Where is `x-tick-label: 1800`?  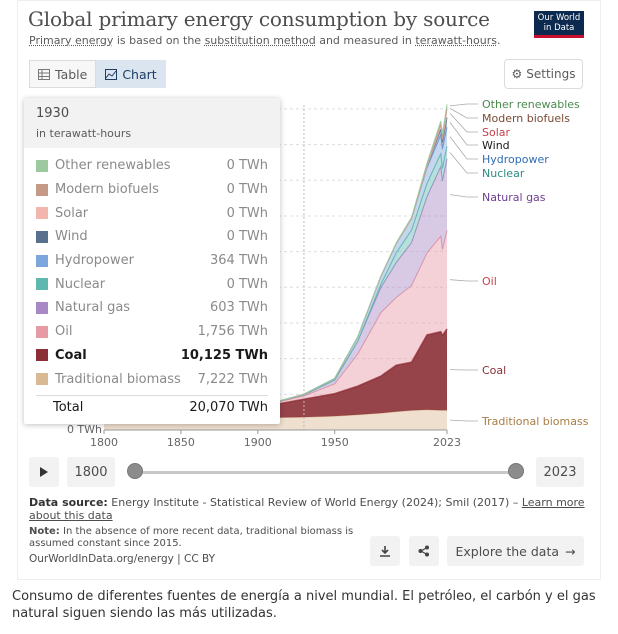 x-tick-label: 1800 is located at coordinates (104, 442).